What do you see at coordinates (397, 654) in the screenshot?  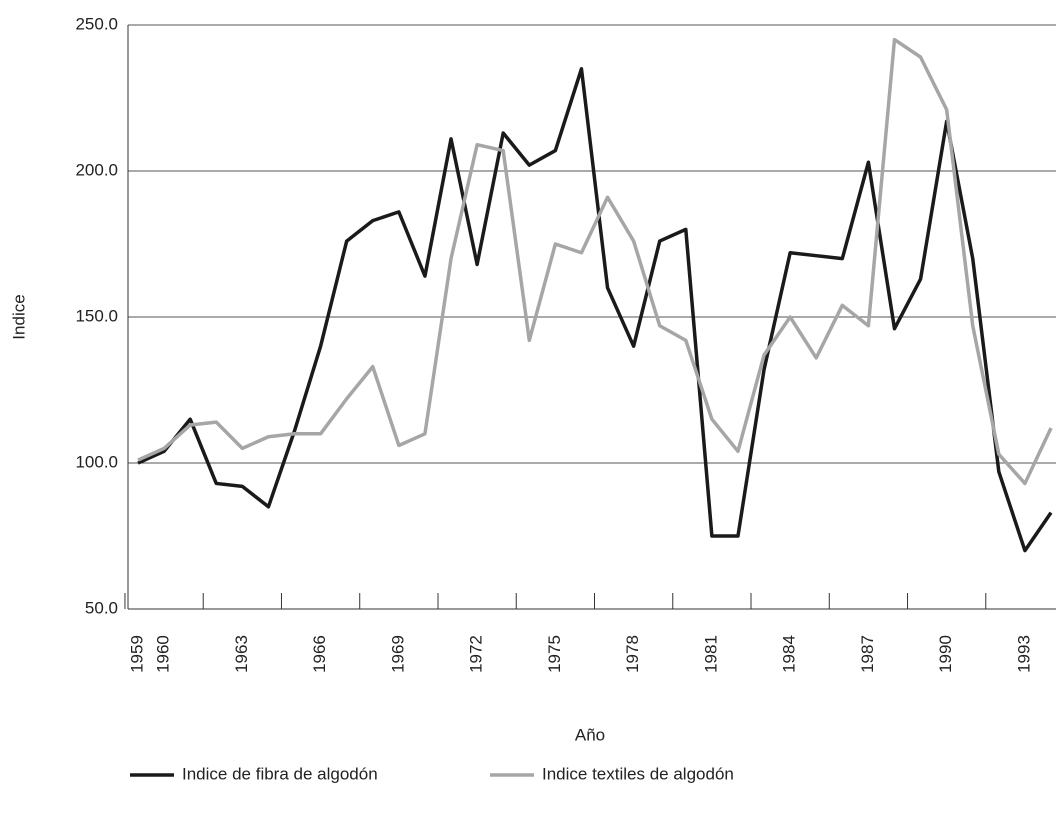 I see `x-tick-label: 1969` at bounding box center [397, 654].